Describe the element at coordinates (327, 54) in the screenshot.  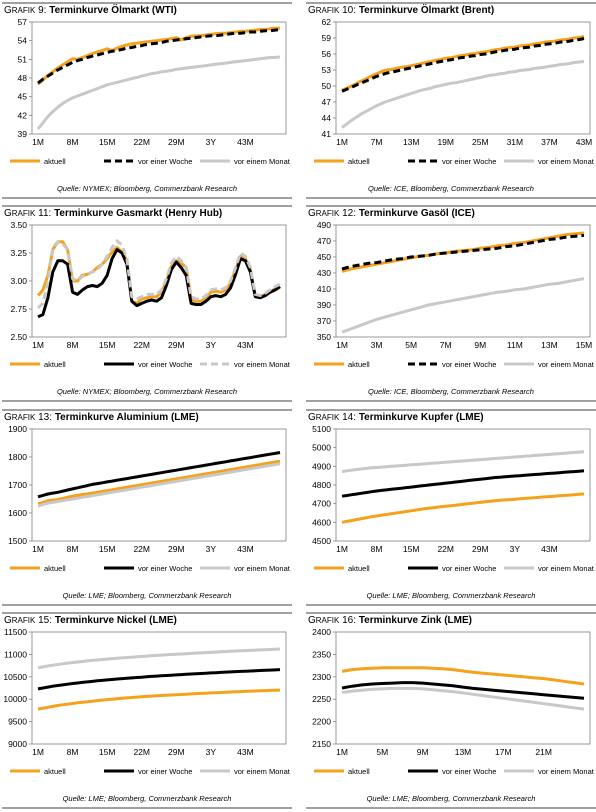
I see `y-tick-label: 56` at that location.